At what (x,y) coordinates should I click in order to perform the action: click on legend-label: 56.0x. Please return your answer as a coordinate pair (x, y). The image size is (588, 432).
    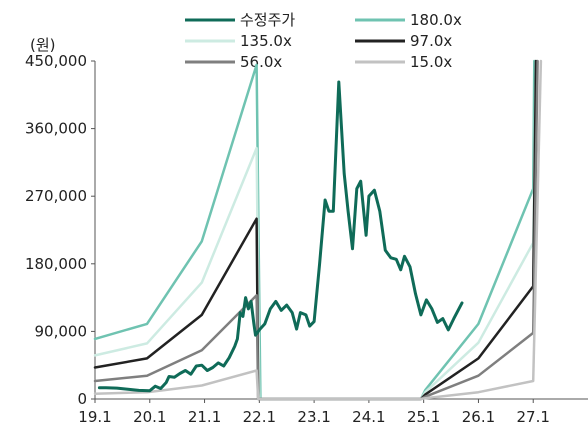
    Looking at the image, I should click on (261, 62).